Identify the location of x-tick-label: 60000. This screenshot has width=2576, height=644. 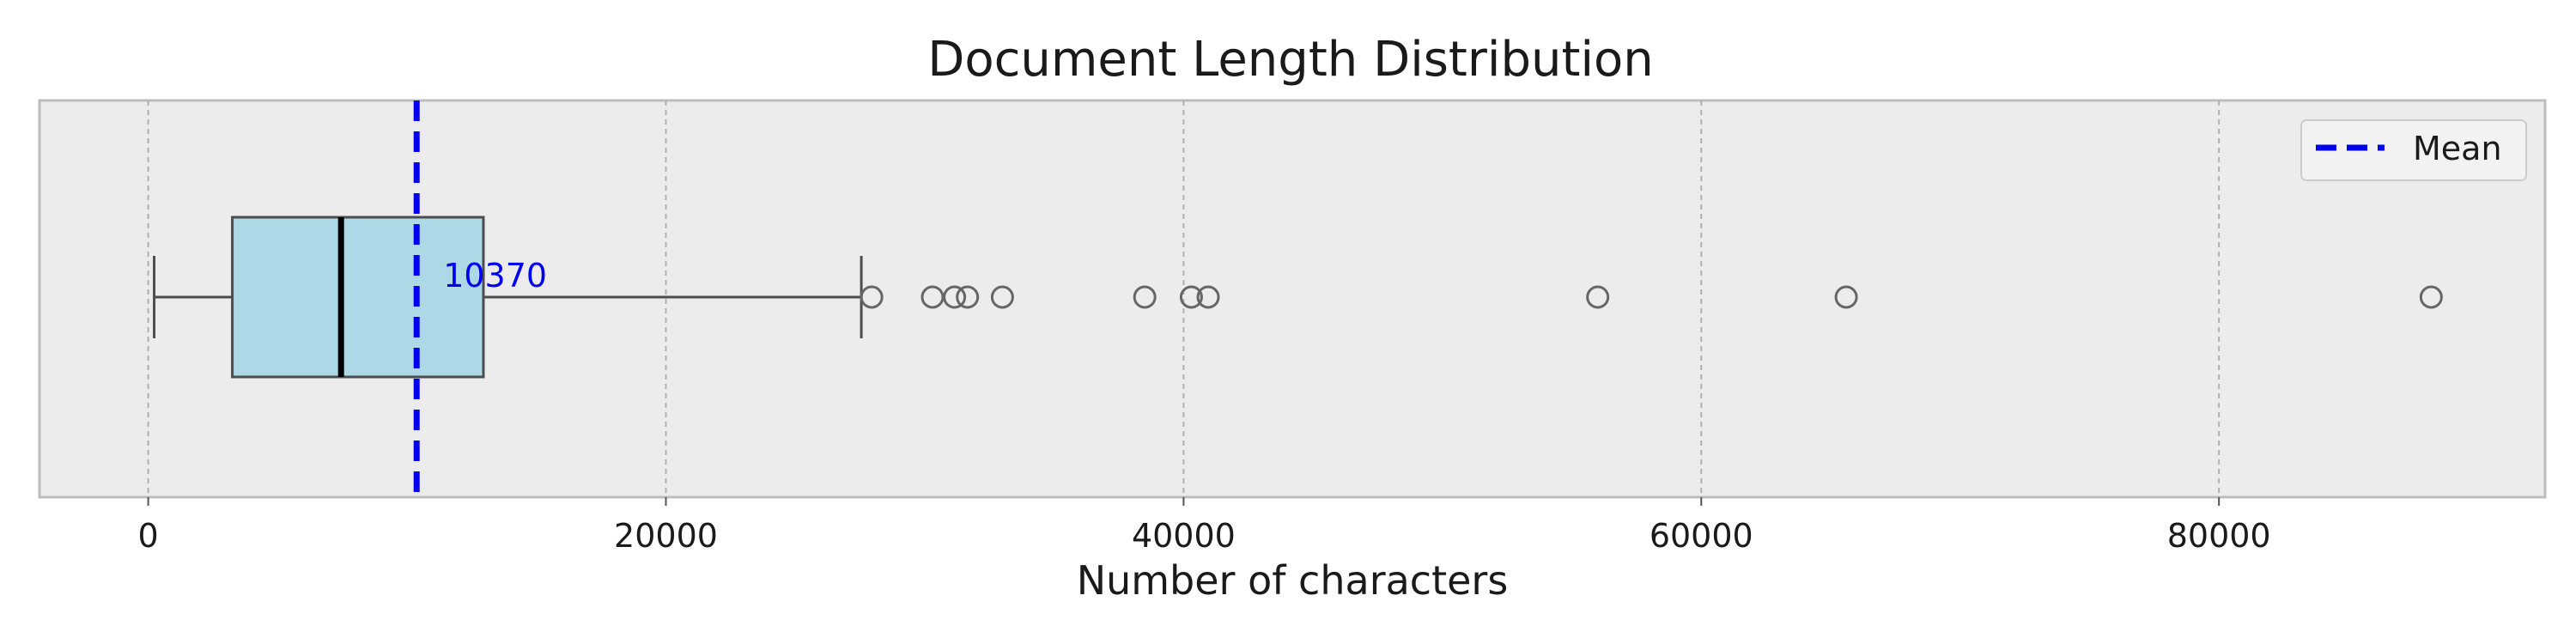
(1701, 536).